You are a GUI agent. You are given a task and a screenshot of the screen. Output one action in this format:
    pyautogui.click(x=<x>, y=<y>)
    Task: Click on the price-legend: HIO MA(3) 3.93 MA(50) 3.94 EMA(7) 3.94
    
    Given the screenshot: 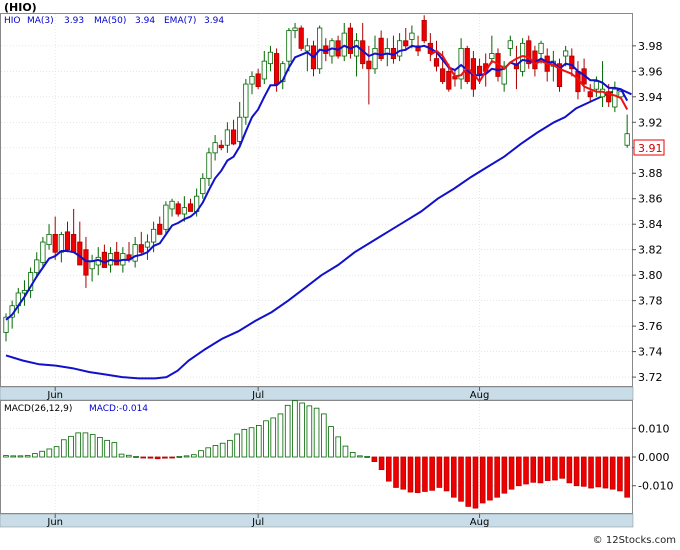 What is the action you would take?
    pyautogui.click(x=114, y=21)
    